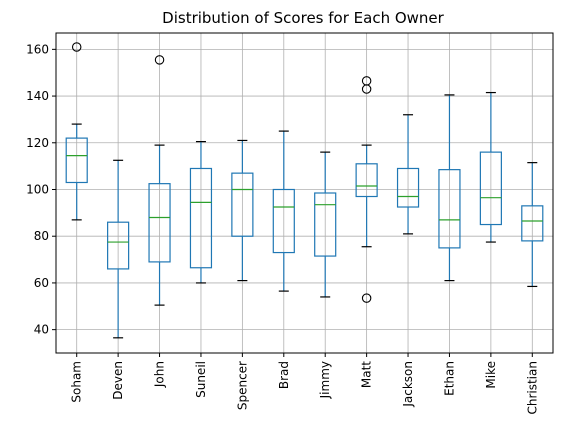 This screenshot has width=584, height=445. What do you see at coordinates (118, 380) in the screenshot?
I see `x-tick-label: Deven` at bounding box center [118, 380].